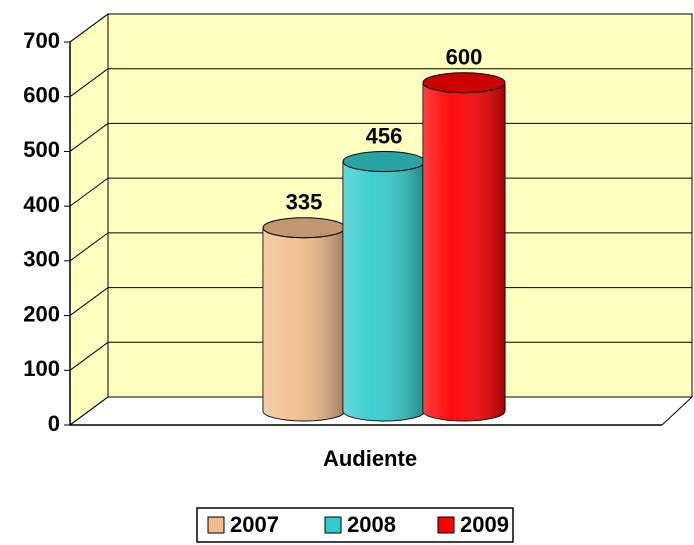 The height and width of the screenshot is (545, 694). Describe the element at coordinates (304, 202) in the screenshot. I see `data-label: 335` at that location.